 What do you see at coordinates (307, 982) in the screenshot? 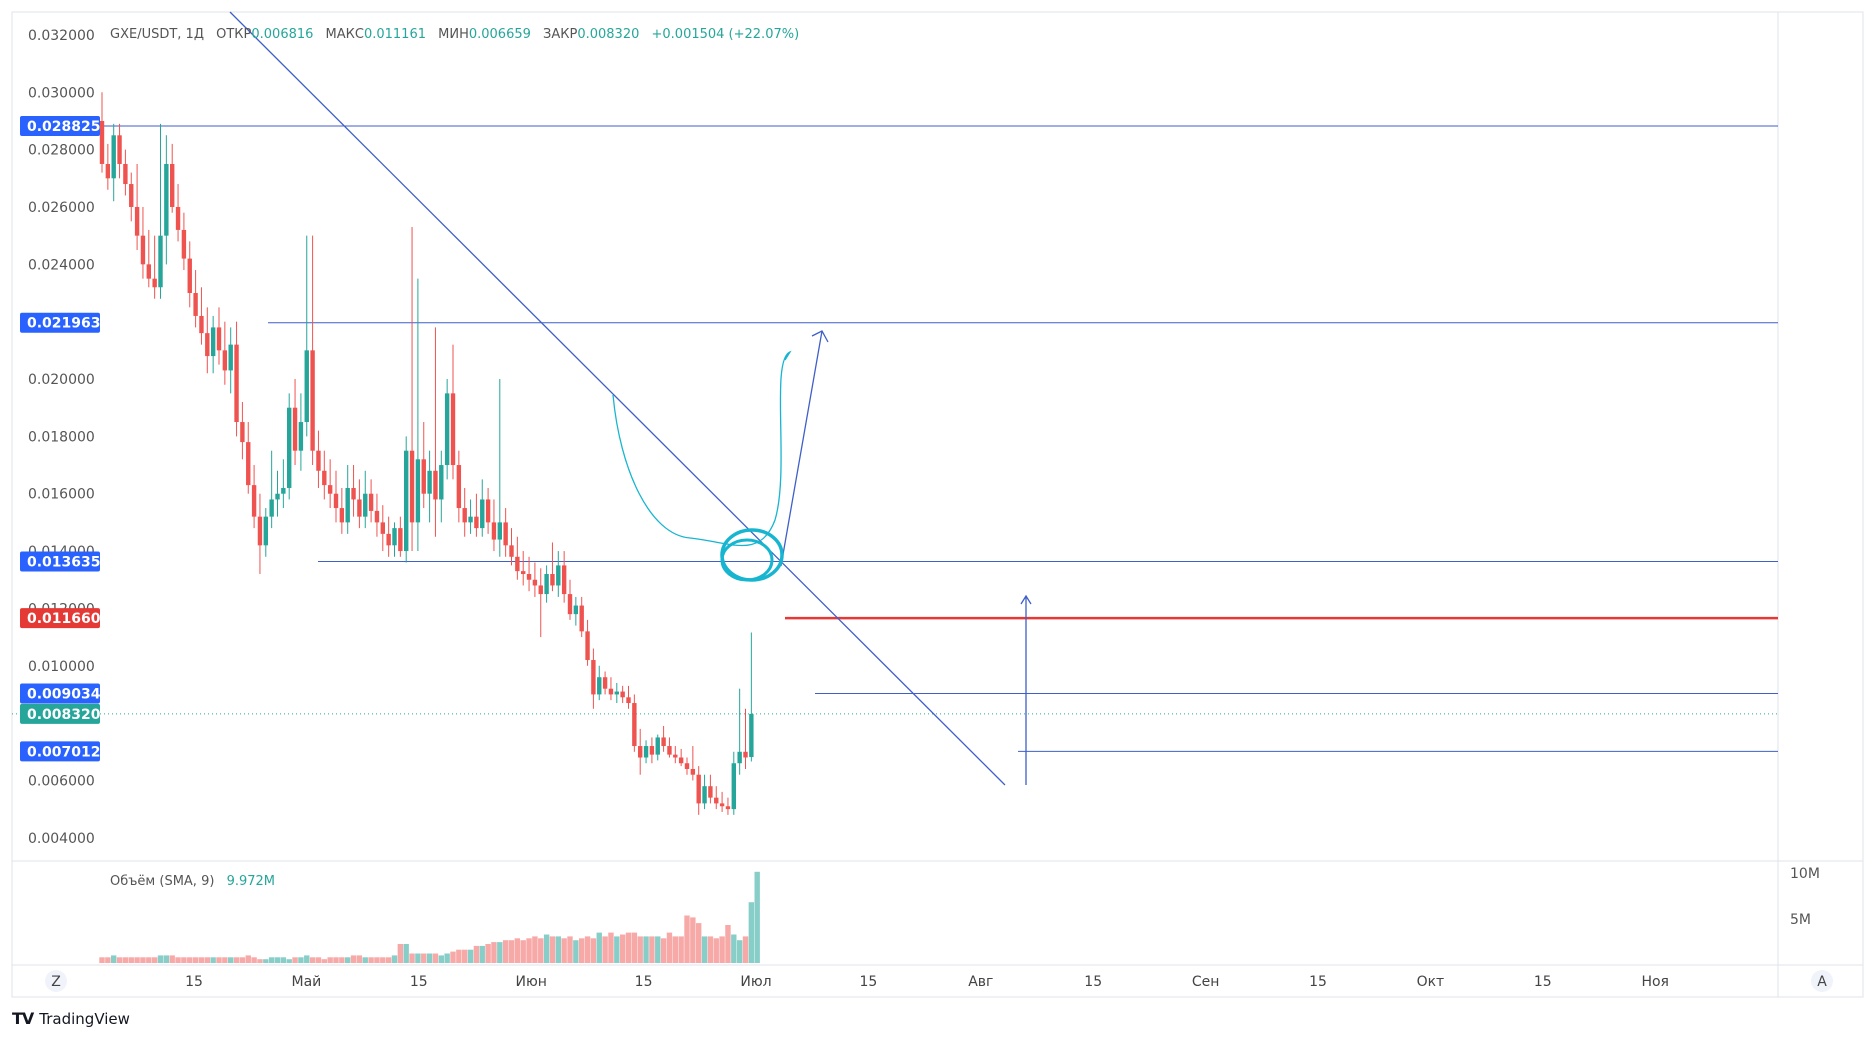
I see `time-tick-1: Май` at bounding box center [307, 982].